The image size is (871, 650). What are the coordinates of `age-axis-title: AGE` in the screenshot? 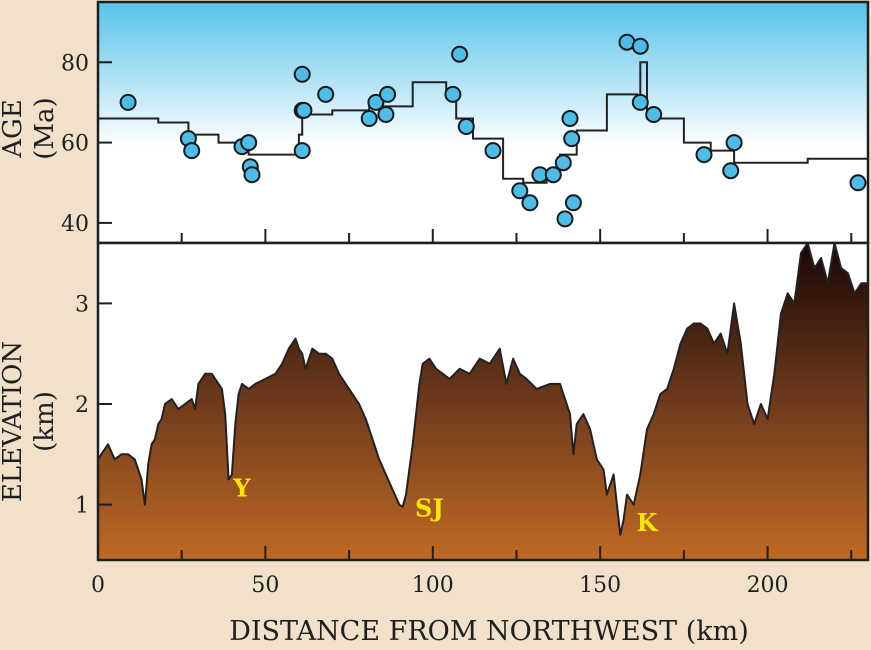 It's located at (14, 129).